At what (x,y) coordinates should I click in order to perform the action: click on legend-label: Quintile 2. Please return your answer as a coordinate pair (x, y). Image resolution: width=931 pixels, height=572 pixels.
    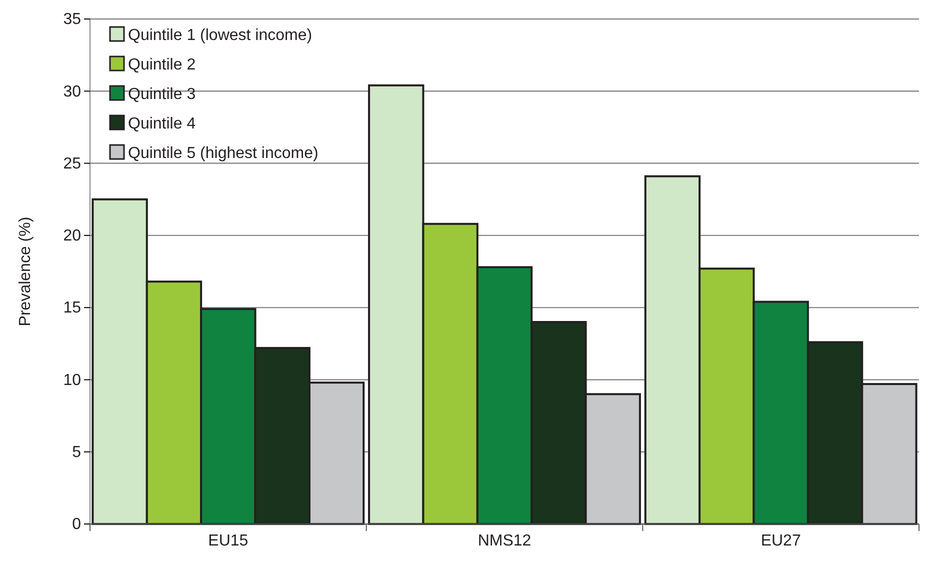
    Looking at the image, I should click on (162, 65).